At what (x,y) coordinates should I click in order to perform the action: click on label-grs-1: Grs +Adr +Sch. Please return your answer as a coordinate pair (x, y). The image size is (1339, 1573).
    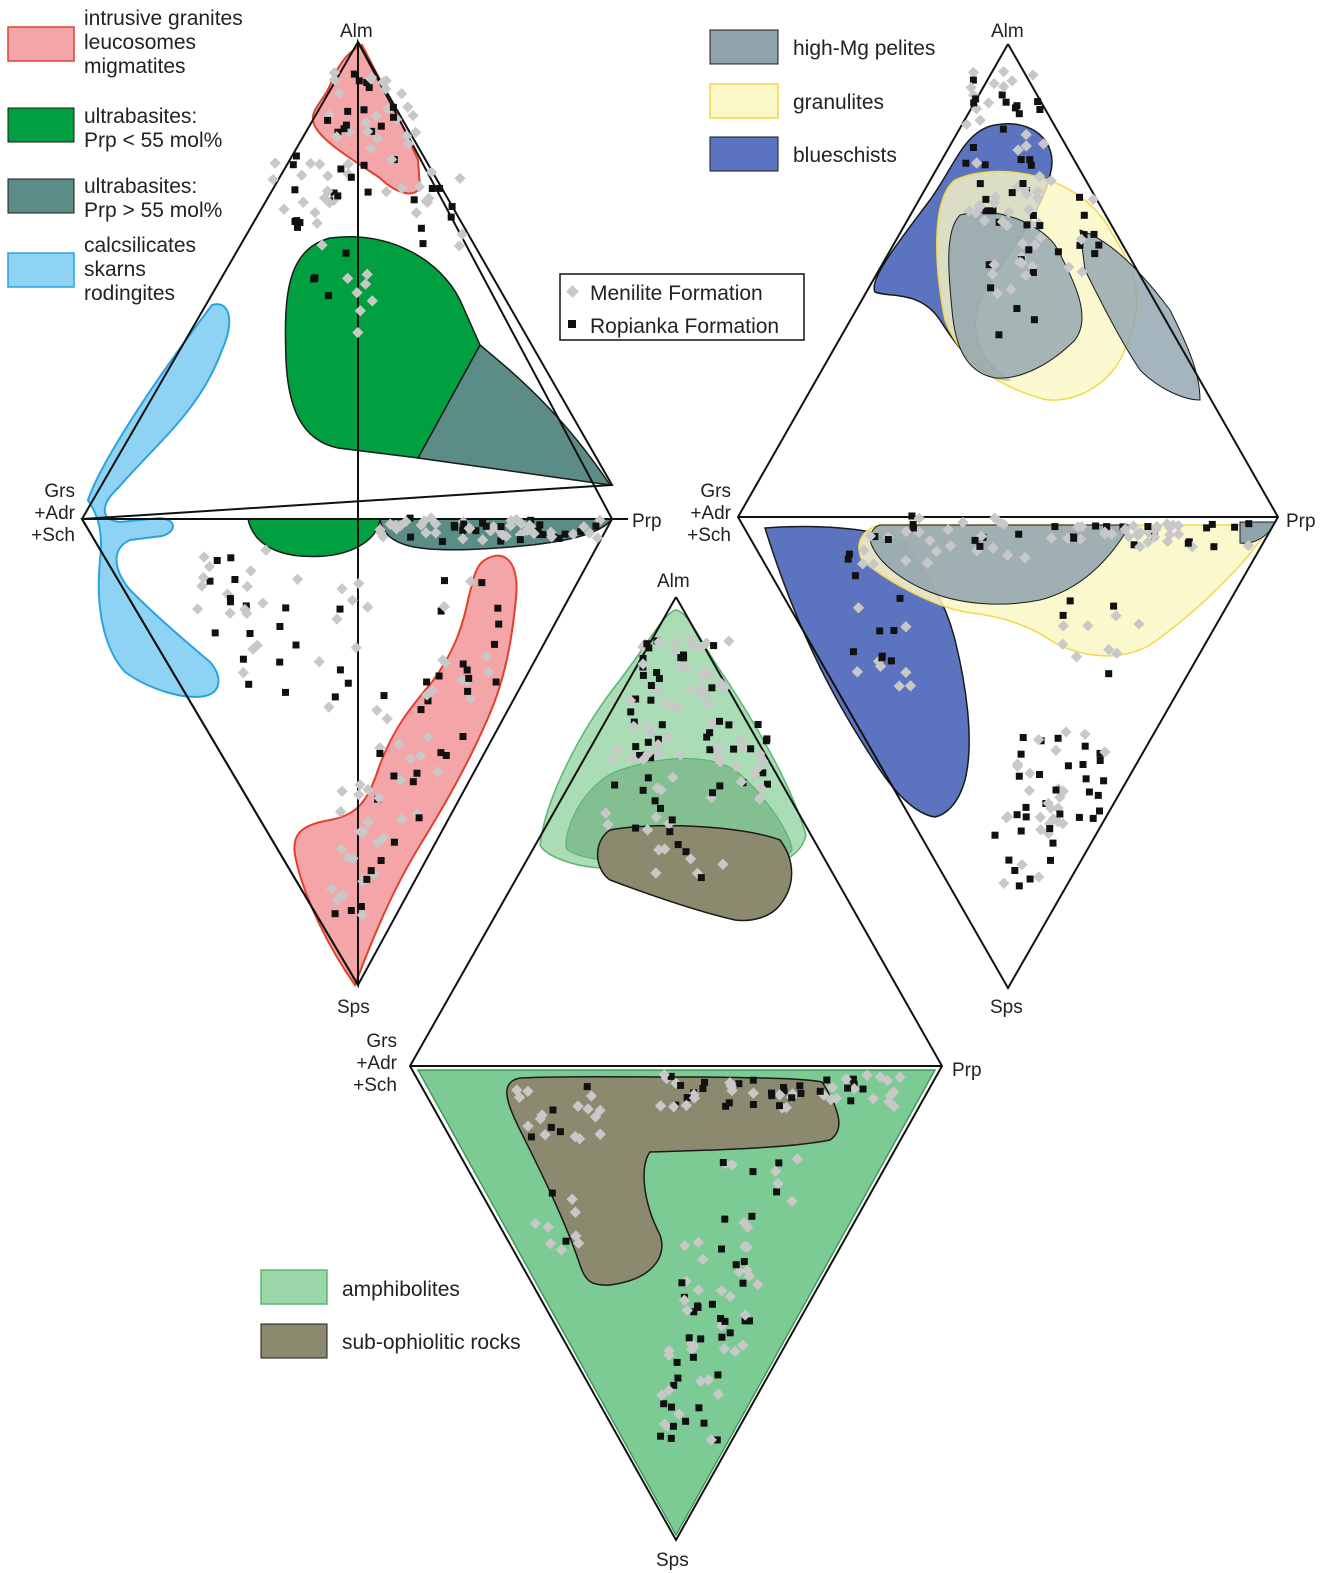
    Looking at the image, I should click on (53, 513).